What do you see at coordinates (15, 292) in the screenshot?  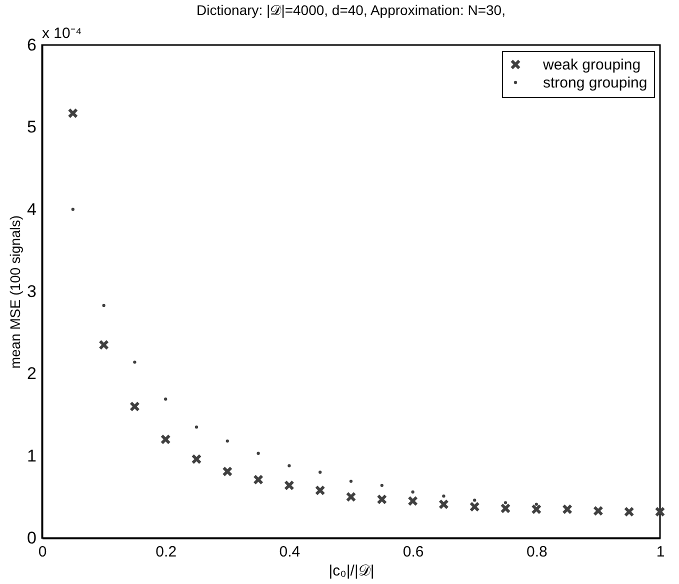 I see `y-axis-title: mean MSE (100 signals)` at bounding box center [15, 292].